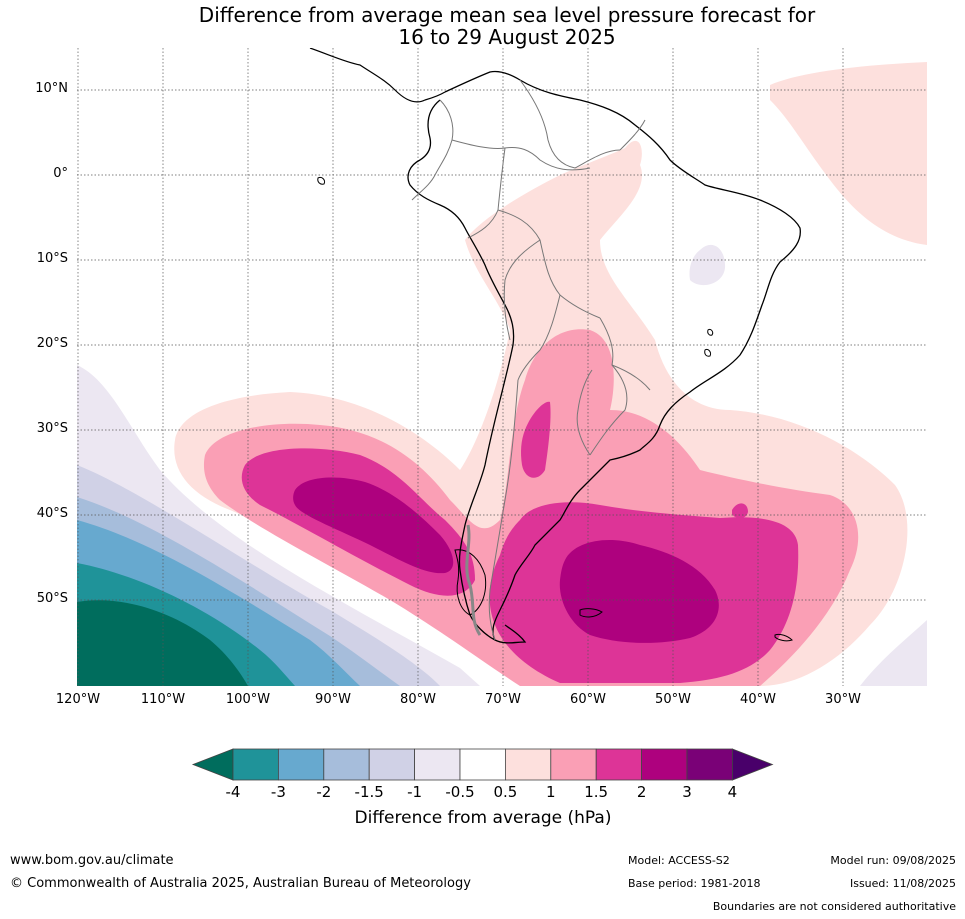  Describe the element at coordinates (639, 591) in the screenshot. I see `contour-pos-2-east` at that location.